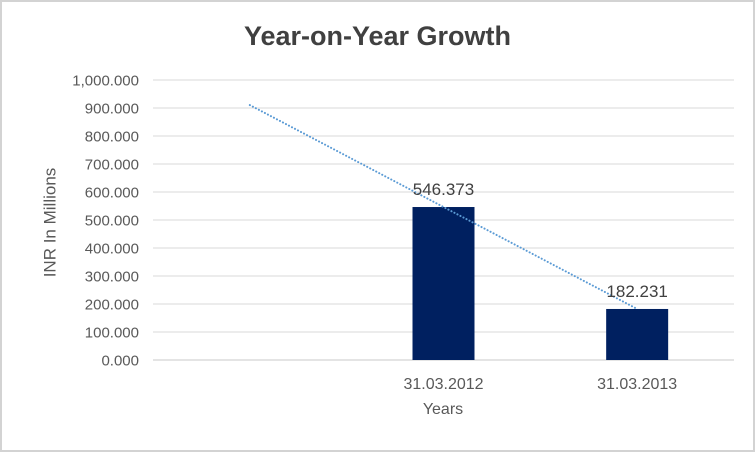  I want to click on y-tick-label: 200.000, so click(112, 305).